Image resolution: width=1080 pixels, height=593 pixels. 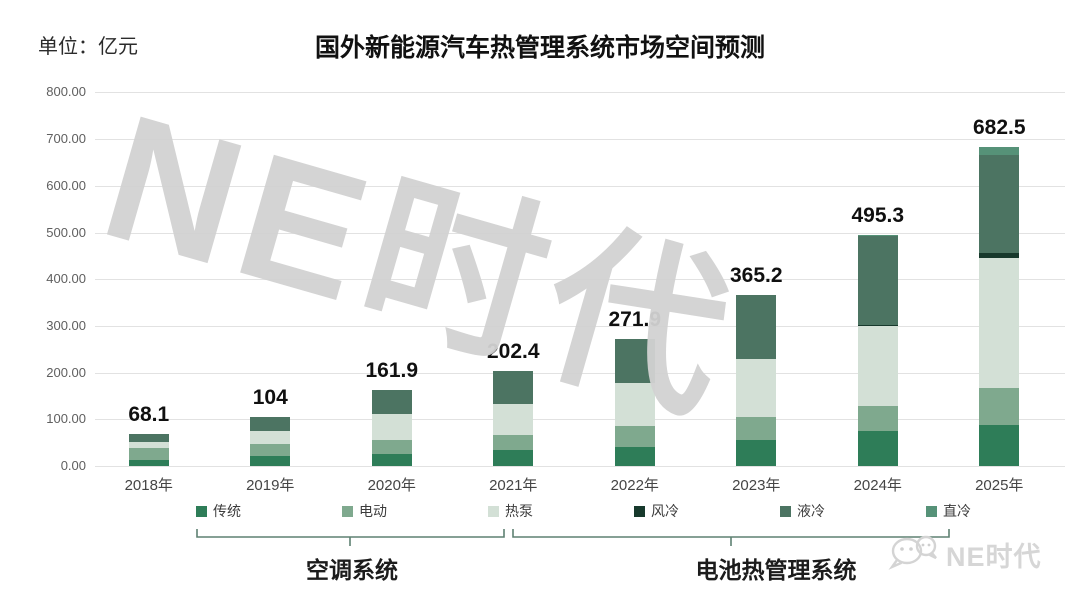 What do you see at coordinates (66, 185) in the screenshot?
I see `y-tick-label: 600.00` at bounding box center [66, 185].